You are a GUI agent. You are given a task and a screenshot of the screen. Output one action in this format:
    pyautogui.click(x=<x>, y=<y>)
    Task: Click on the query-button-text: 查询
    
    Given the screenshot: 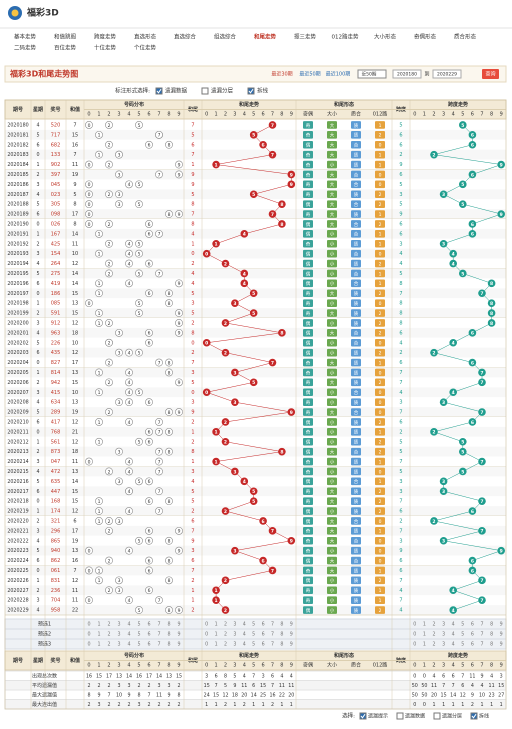 What is the action you would take?
    pyautogui.click(x=490, y=74)
    